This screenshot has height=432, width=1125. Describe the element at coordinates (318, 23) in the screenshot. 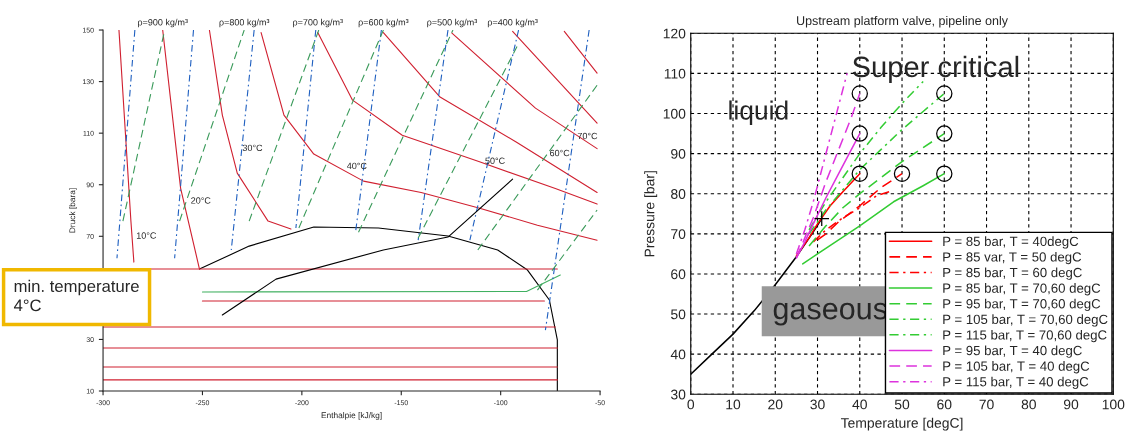

I see `annotation: ρ=700 kg/m³` at that location.